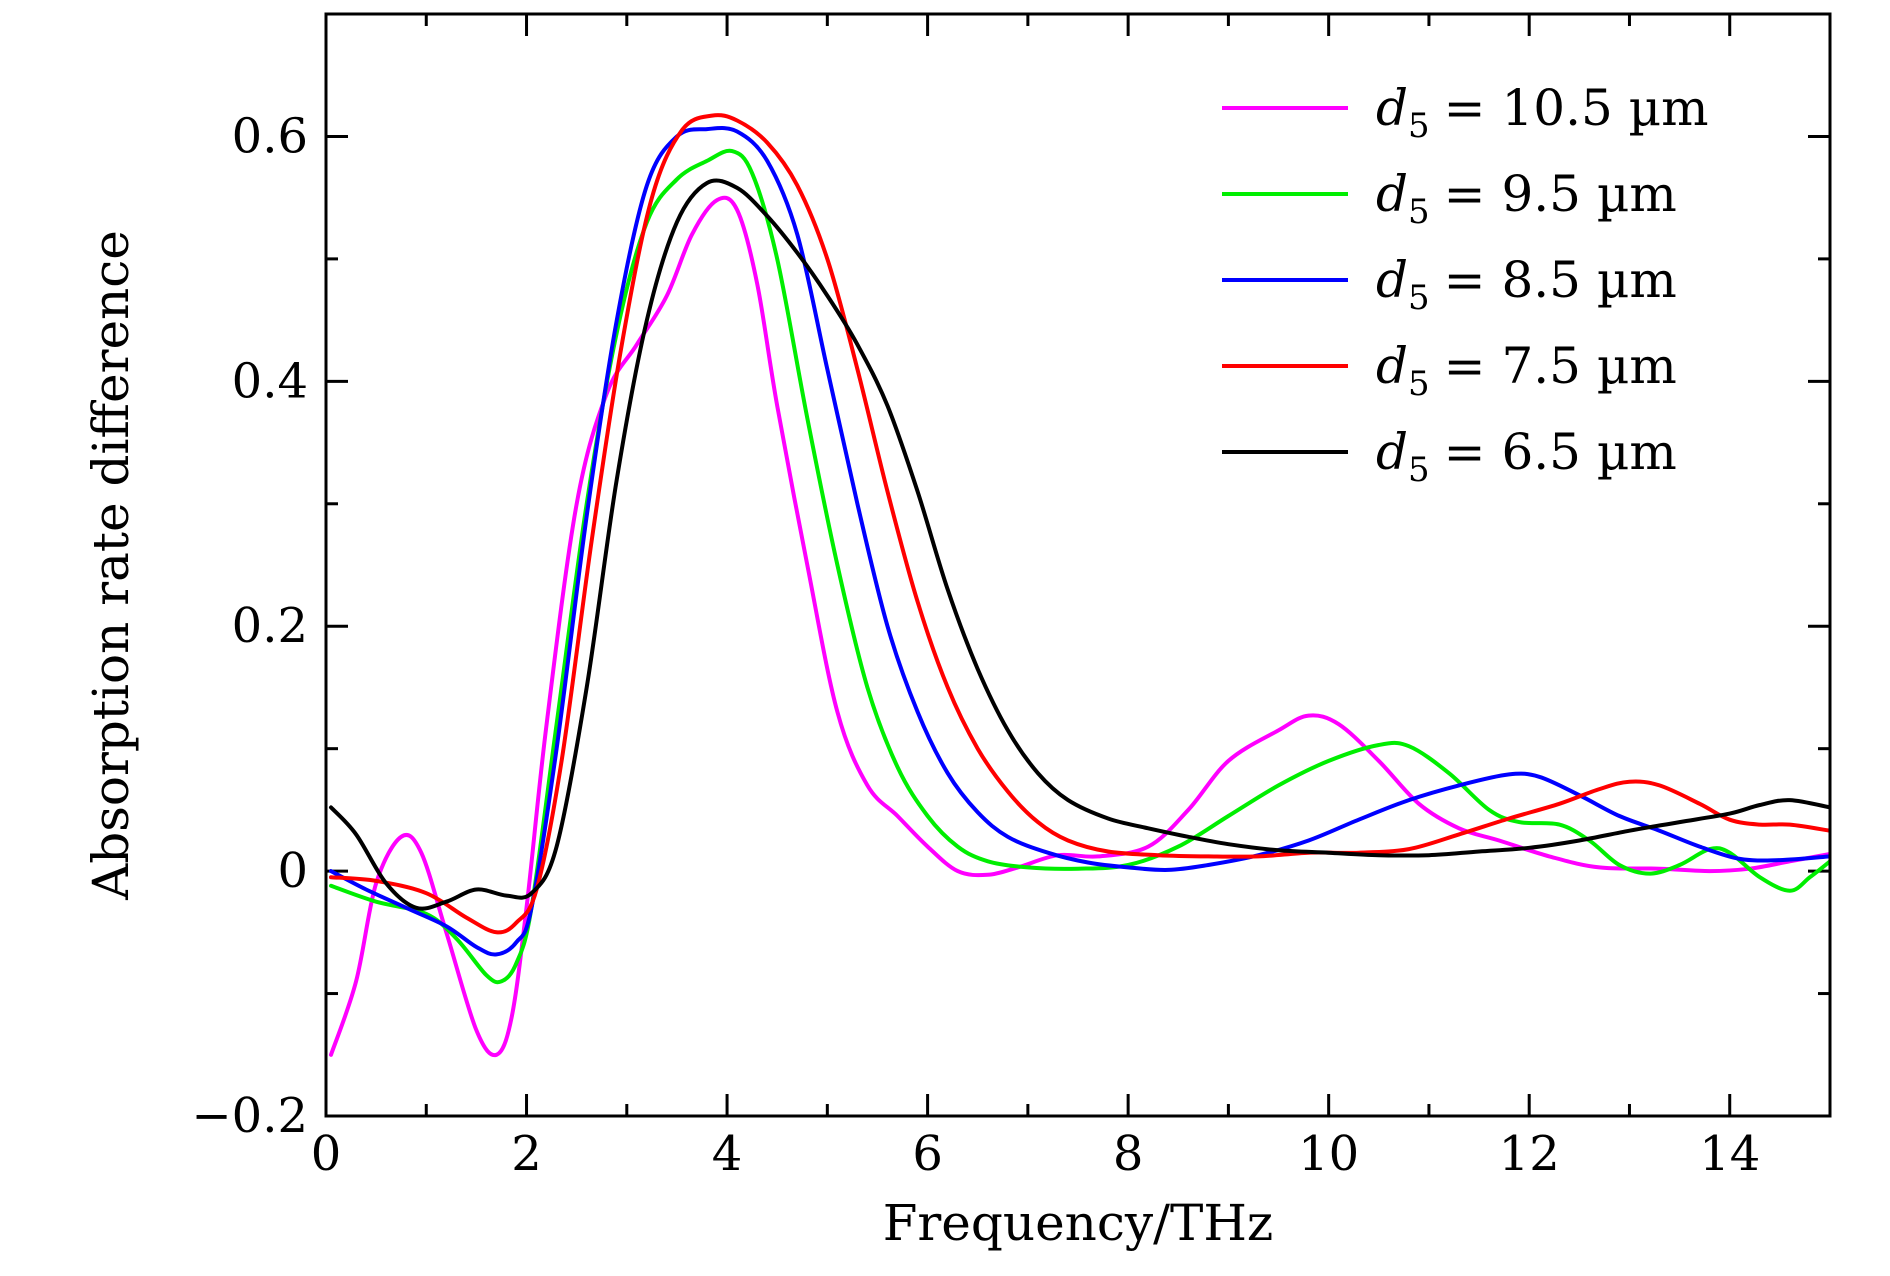 The image size is (1890, 1276). What do you see at coordinates (1529, 1154) in the screenshot?
I see `x-tick-label: 12` at bounding box center [1529, 1154].